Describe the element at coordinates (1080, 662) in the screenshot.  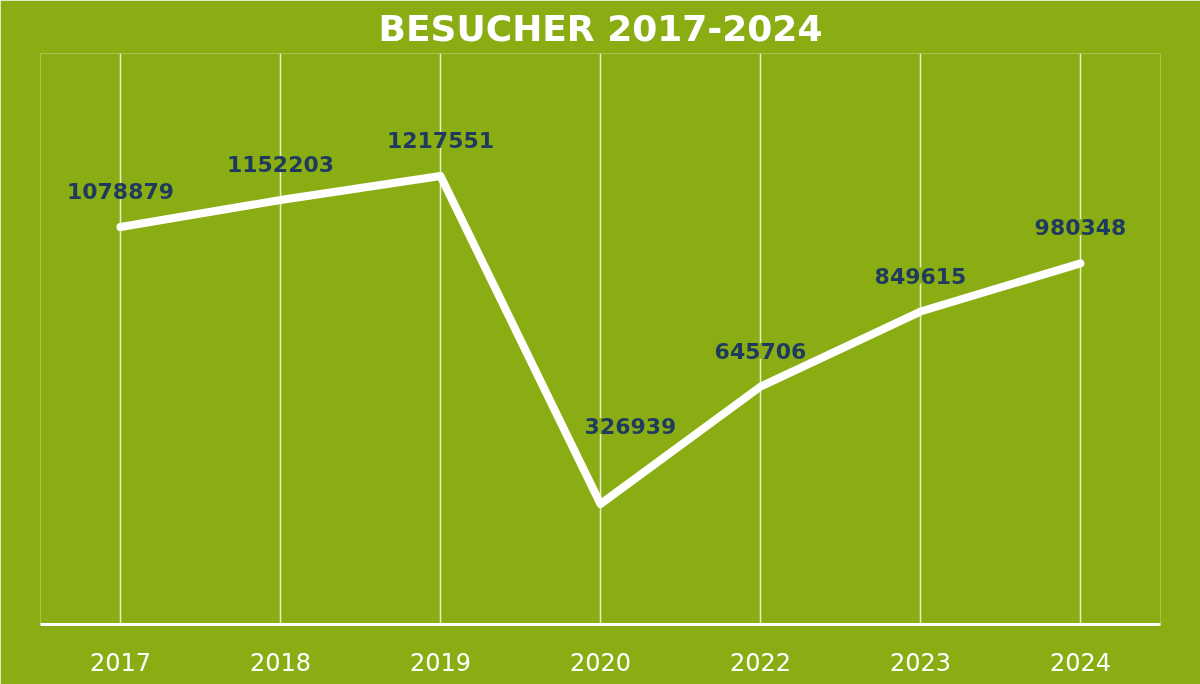
I see `x-tick-label: 2024` at that location.